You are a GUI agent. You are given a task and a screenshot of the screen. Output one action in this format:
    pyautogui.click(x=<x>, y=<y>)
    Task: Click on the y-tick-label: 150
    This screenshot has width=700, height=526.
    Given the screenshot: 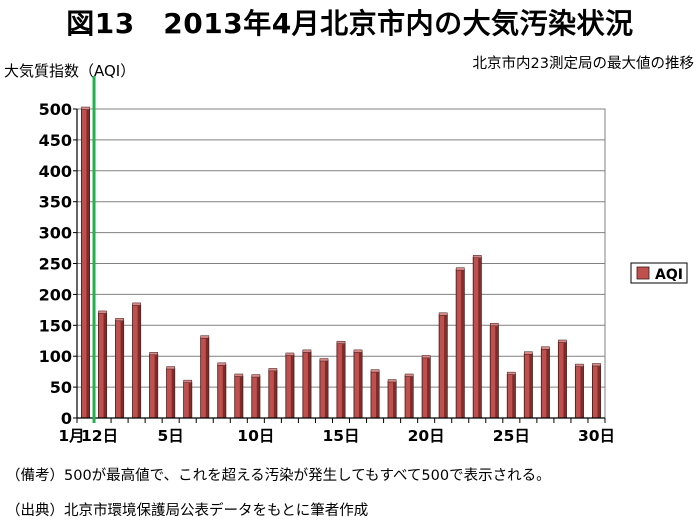 What is the action you would take?
    pyautogui.click(x=55, y=325)
    